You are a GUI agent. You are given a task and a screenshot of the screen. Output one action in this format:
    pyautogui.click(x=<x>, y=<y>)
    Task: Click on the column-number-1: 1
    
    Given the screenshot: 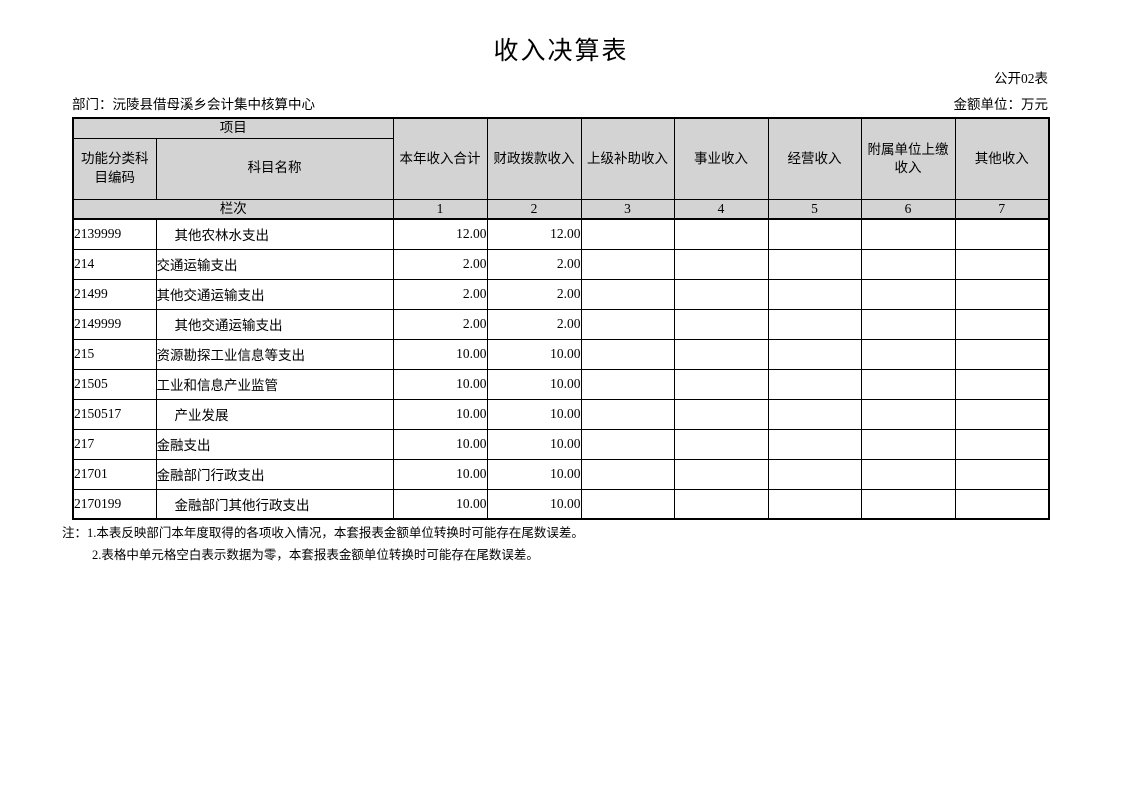 What is the action you would take?
    pyautogui.click(x=440, y=209)
    